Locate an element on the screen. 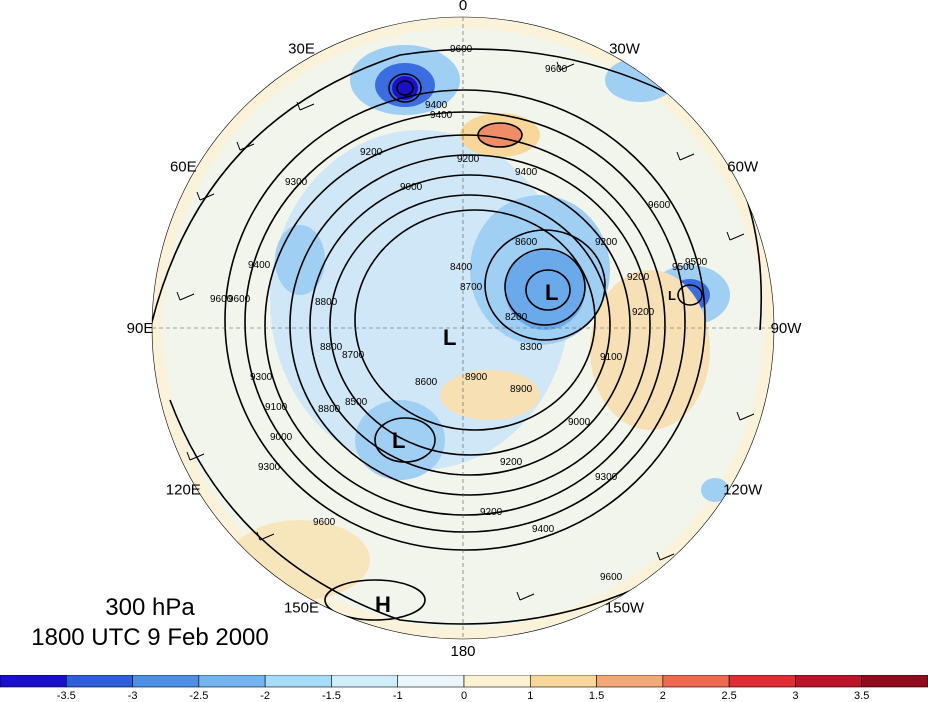 This screenshot has width=928, height=702. colorbar-tick-labels: -3.5 -3 -2.5 -2 -1.5 -1 0 1 1.5 2 2.5 3 3.5 is located at coordinates (463, 696).